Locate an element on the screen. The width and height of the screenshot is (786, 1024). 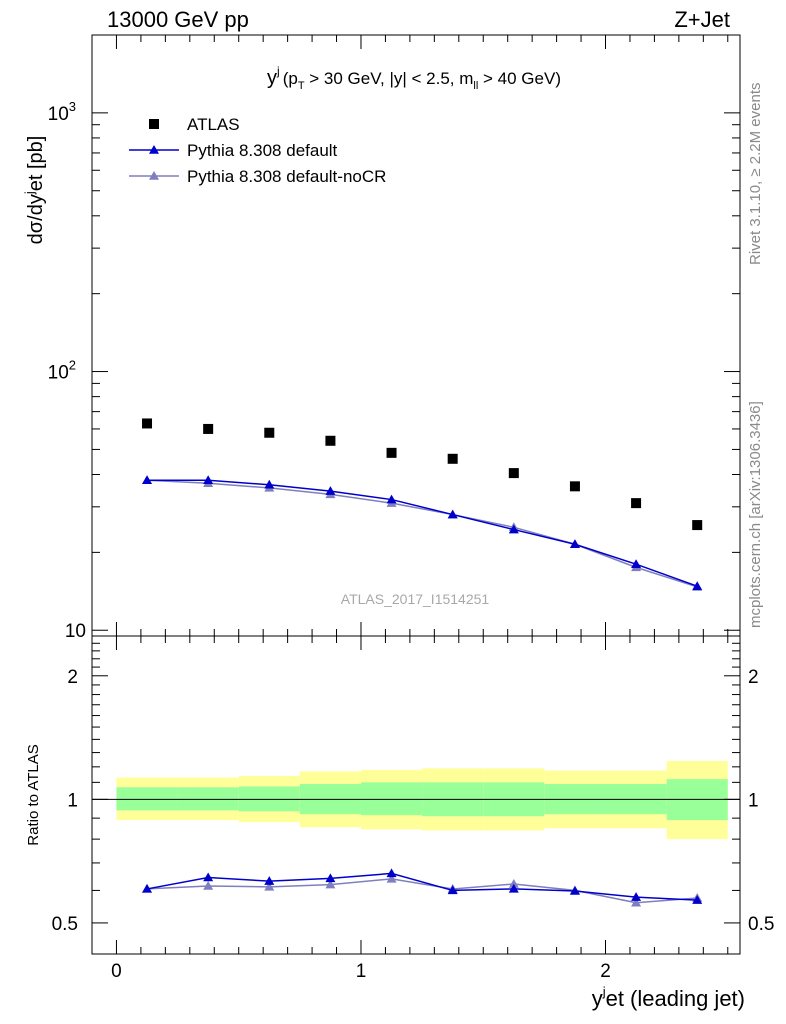
legend-marker-data is located at coordinates (154, 124).